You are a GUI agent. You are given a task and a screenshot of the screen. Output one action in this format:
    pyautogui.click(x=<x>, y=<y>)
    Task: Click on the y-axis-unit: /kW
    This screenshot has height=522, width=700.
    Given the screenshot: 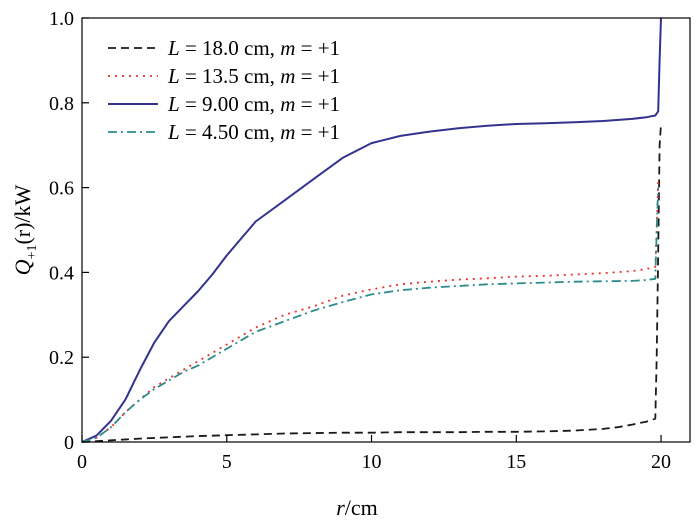 What is the action you would take?
    pyautogui.click(x=22, y=203)
    